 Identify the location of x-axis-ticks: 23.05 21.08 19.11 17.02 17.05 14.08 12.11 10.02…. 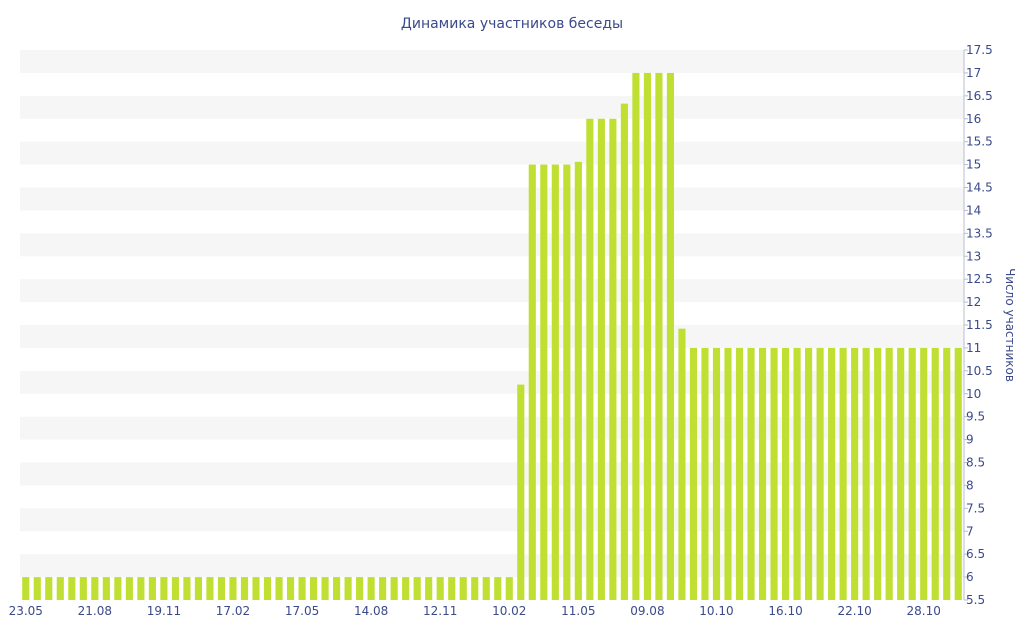
(475, 611).